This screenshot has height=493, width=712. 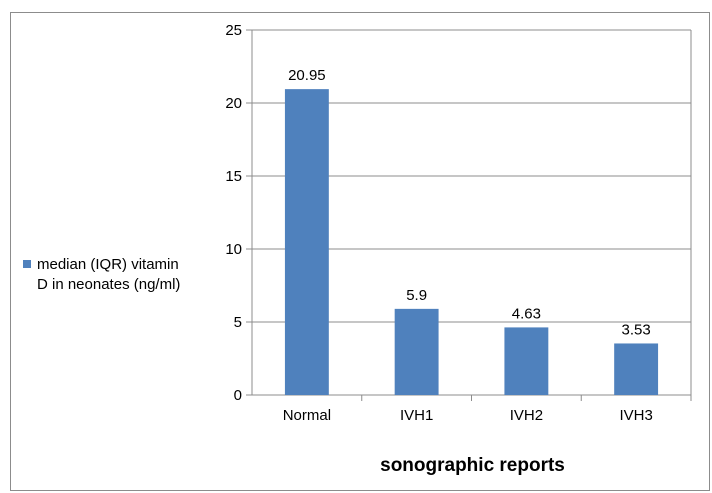 What do you see at coordinates (238, 322) in the screenshot?
I see `y-tick-label: 5` at bounding box center [238, 322].